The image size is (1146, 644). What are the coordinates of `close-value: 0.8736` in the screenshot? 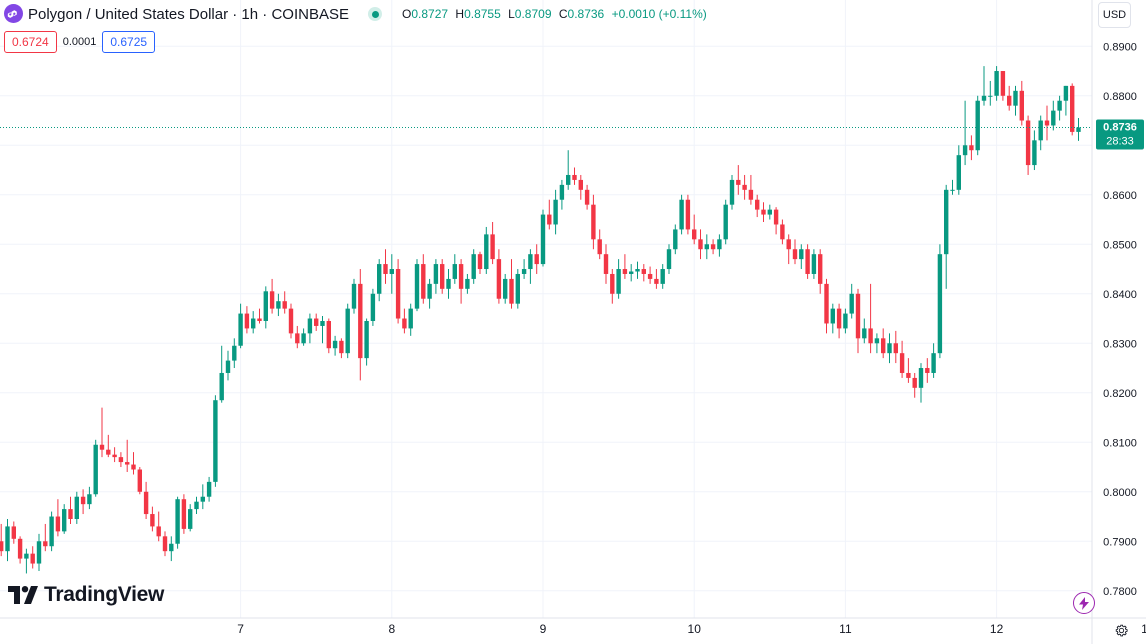 It's located at (586, 14).